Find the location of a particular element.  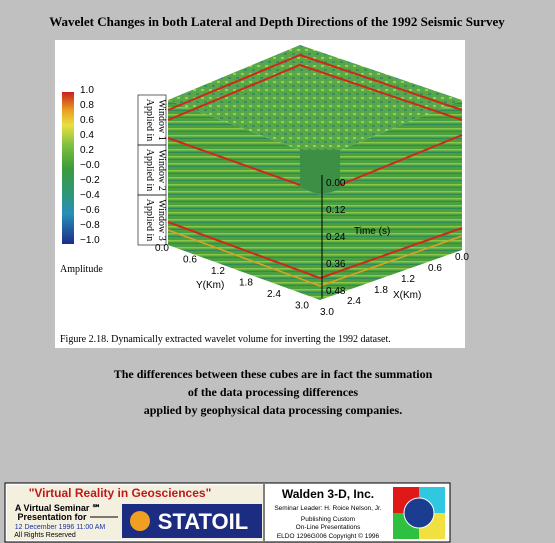

colorbar-label: −0.2 is located at coordinates (90, 180).